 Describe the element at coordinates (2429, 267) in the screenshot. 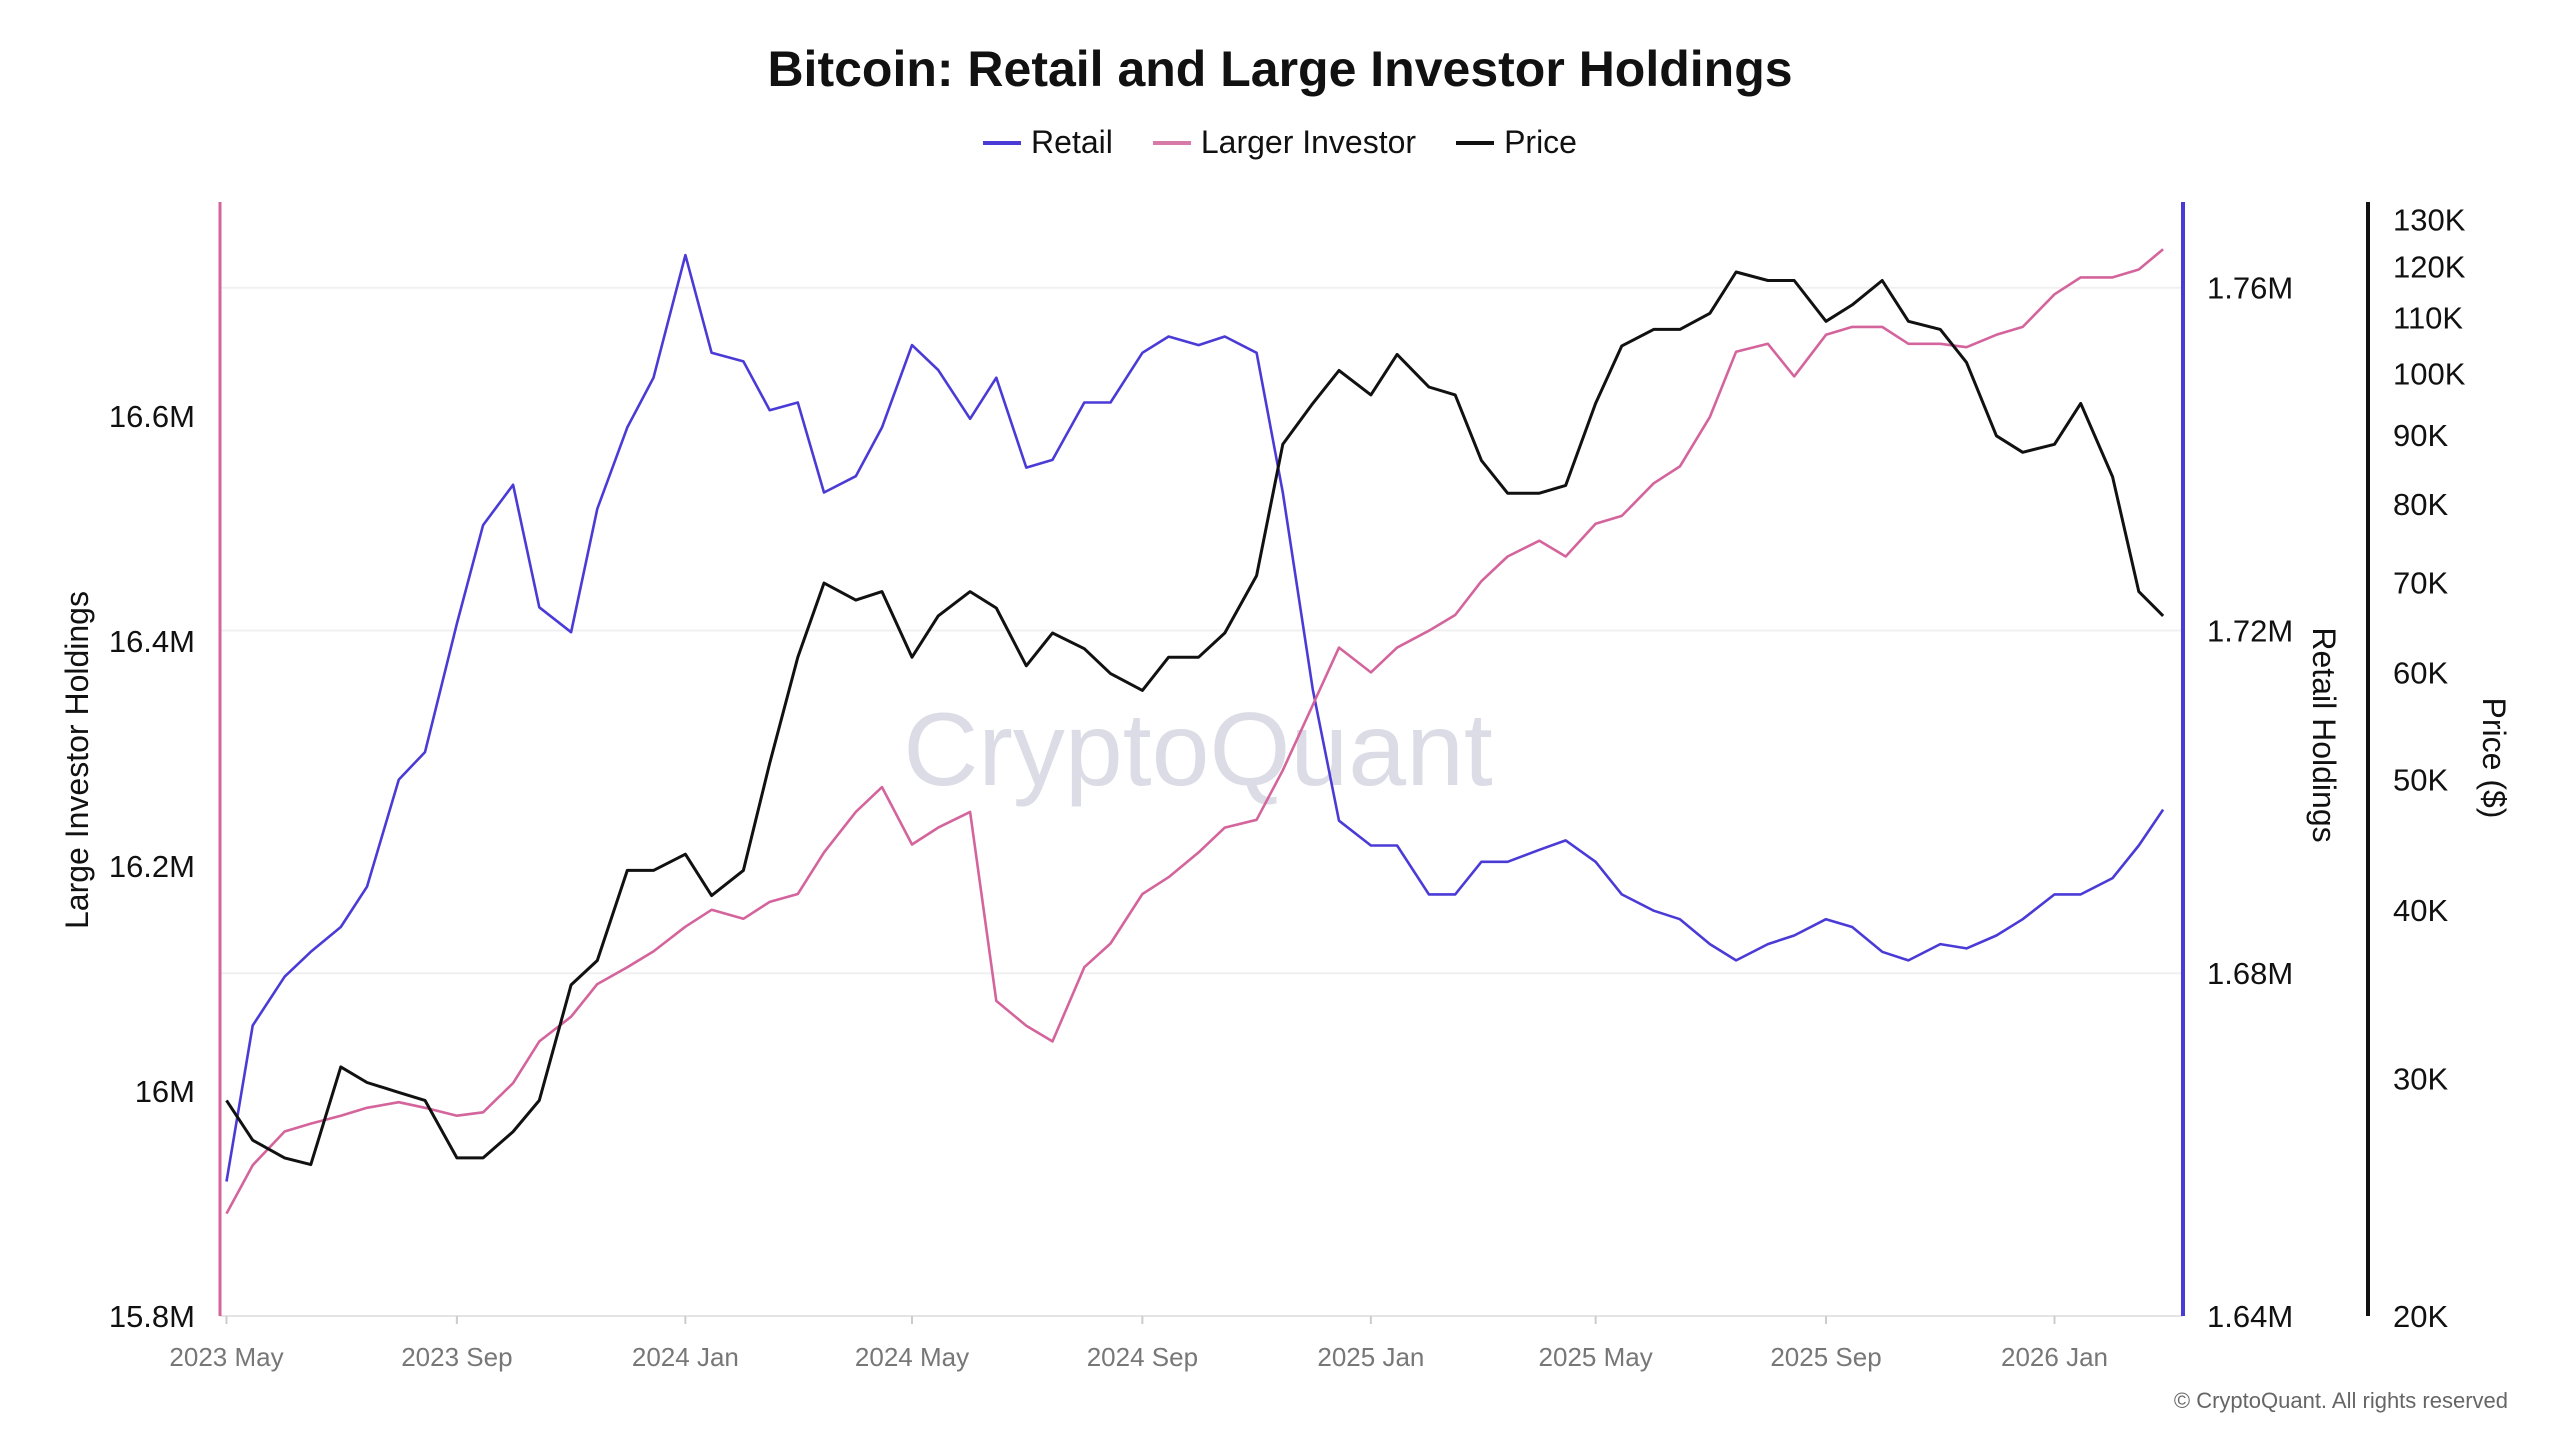

I see `price-tick-label: 120K` at that location.